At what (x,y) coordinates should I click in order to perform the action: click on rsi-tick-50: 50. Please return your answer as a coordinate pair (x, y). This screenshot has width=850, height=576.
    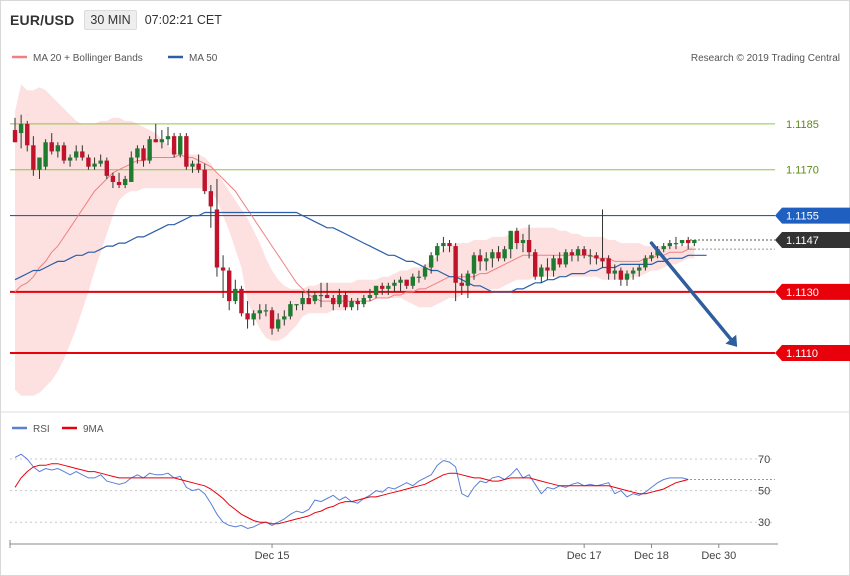
    Looking at the image, I should click on (764, 492).